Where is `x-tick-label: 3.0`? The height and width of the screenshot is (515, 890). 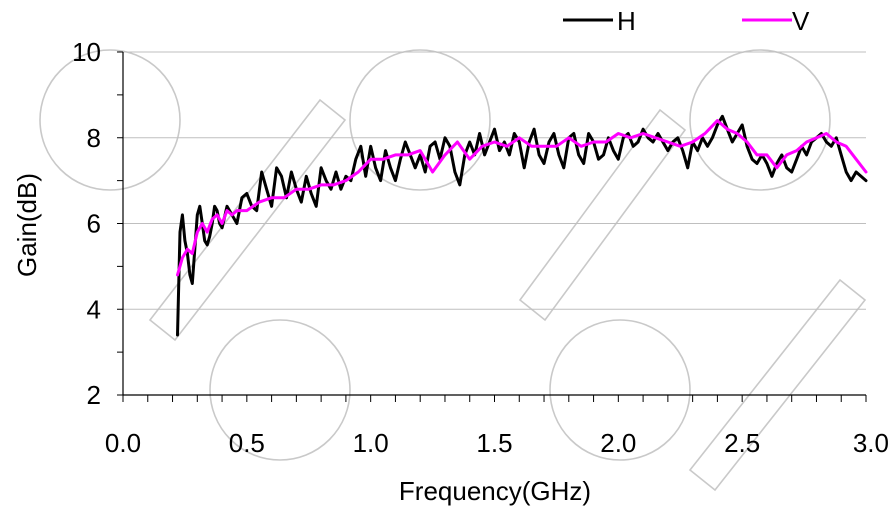 x-tick-label: 3.0 is located at coordinates (871, 443).